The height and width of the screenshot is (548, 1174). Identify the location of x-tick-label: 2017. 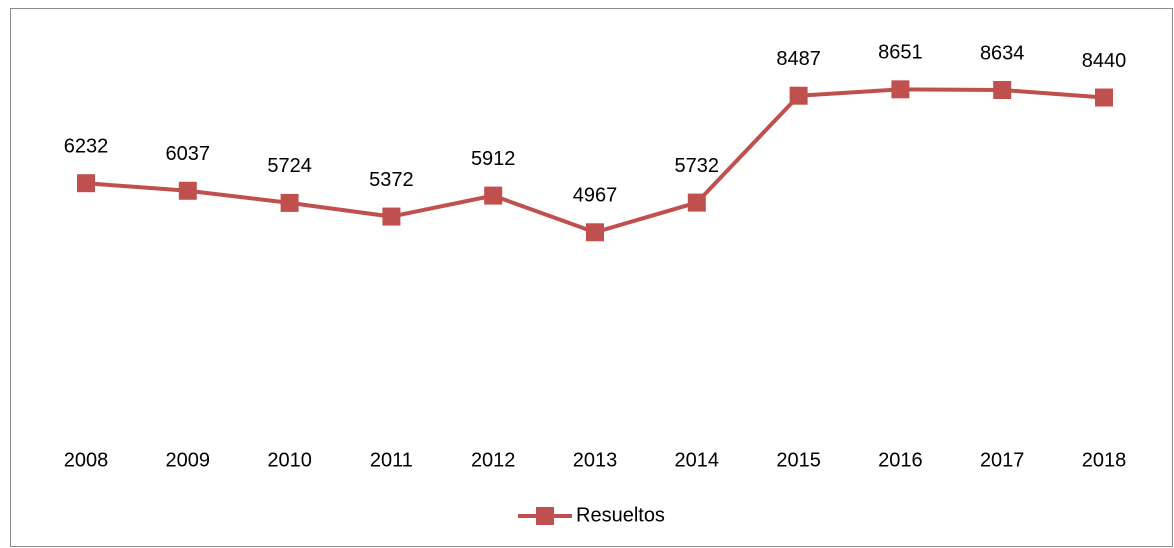
(1002, 460).